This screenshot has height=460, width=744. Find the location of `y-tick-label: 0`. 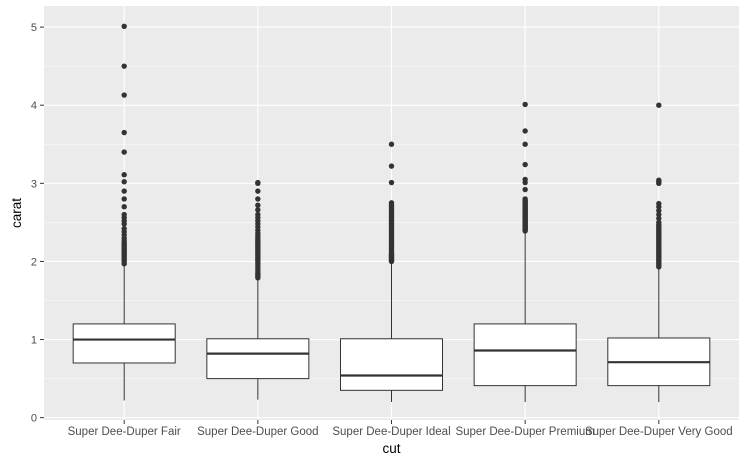

y-tick-label: 0 is located at coordinates (34, 419).